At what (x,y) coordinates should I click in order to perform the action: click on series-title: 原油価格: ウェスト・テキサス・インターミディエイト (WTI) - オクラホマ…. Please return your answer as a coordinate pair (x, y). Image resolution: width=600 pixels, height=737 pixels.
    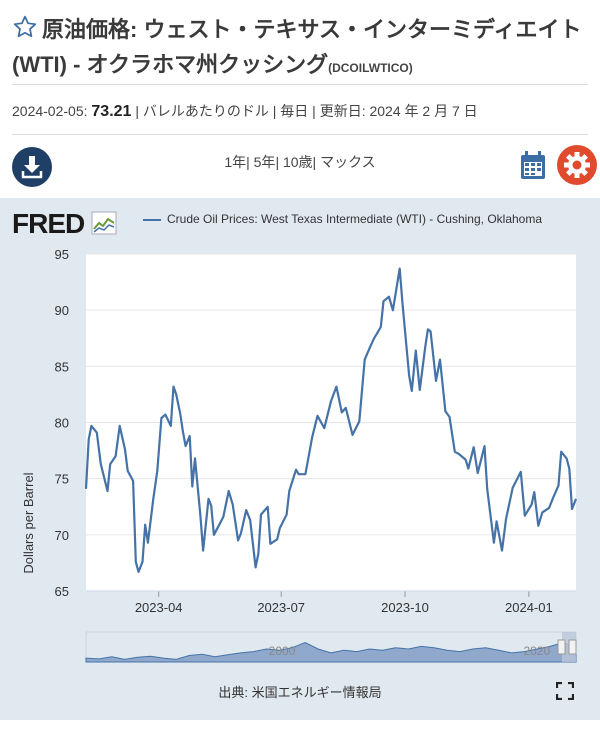
    Looking at the image, I should click on (297, 47).